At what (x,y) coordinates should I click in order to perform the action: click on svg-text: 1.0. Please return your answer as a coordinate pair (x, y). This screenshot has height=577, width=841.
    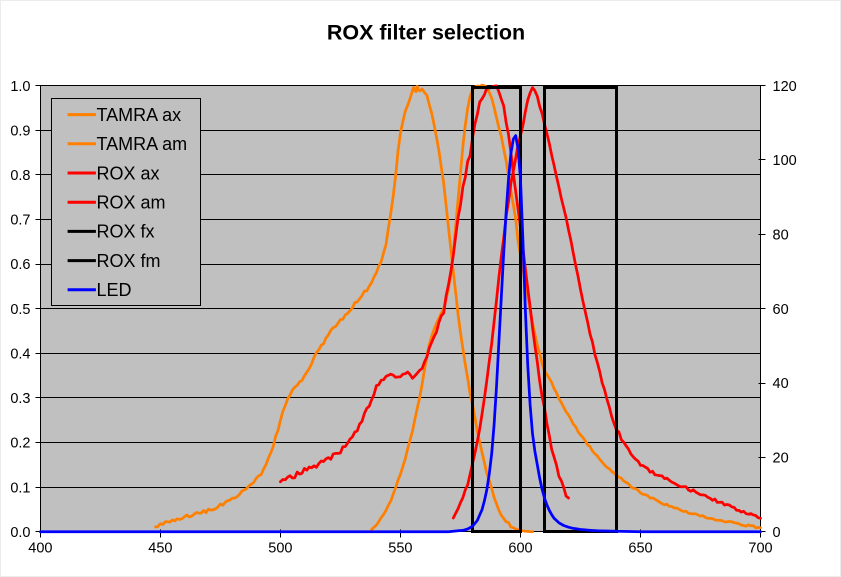
    Looking at the image, I should click on (20, 87).